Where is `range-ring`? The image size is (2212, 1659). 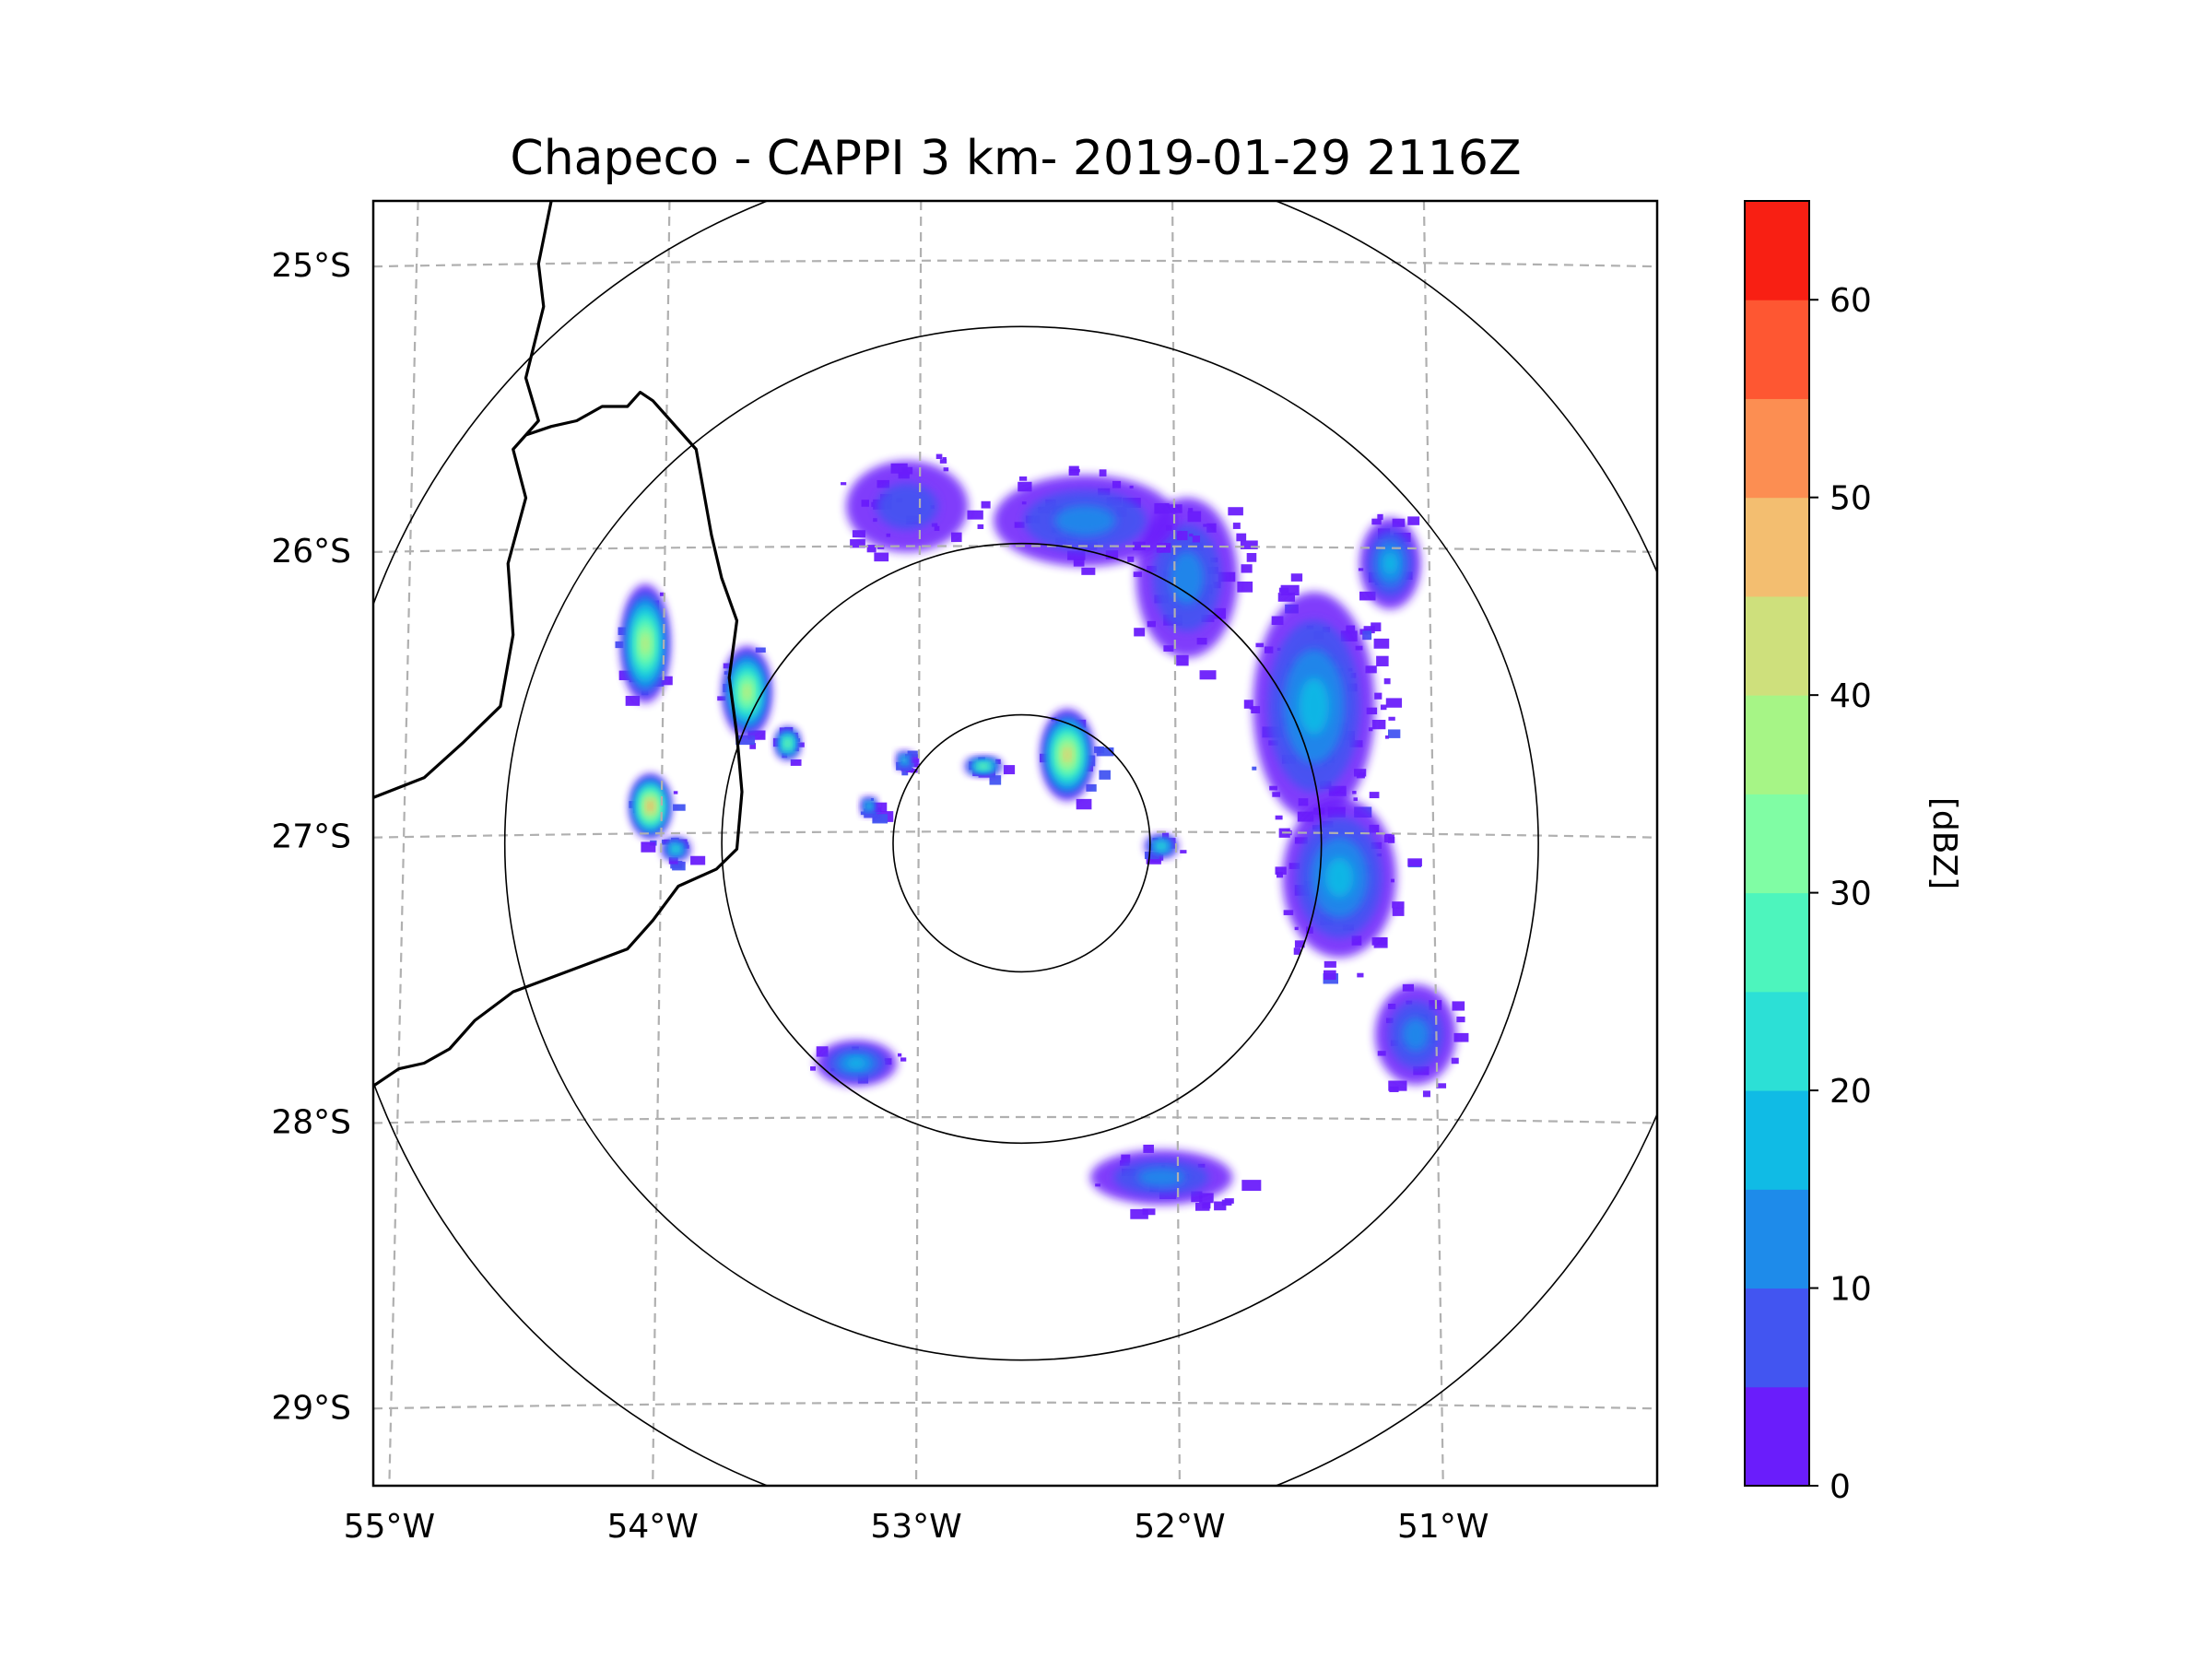 range-ring is located at coordinates (1022, 843).